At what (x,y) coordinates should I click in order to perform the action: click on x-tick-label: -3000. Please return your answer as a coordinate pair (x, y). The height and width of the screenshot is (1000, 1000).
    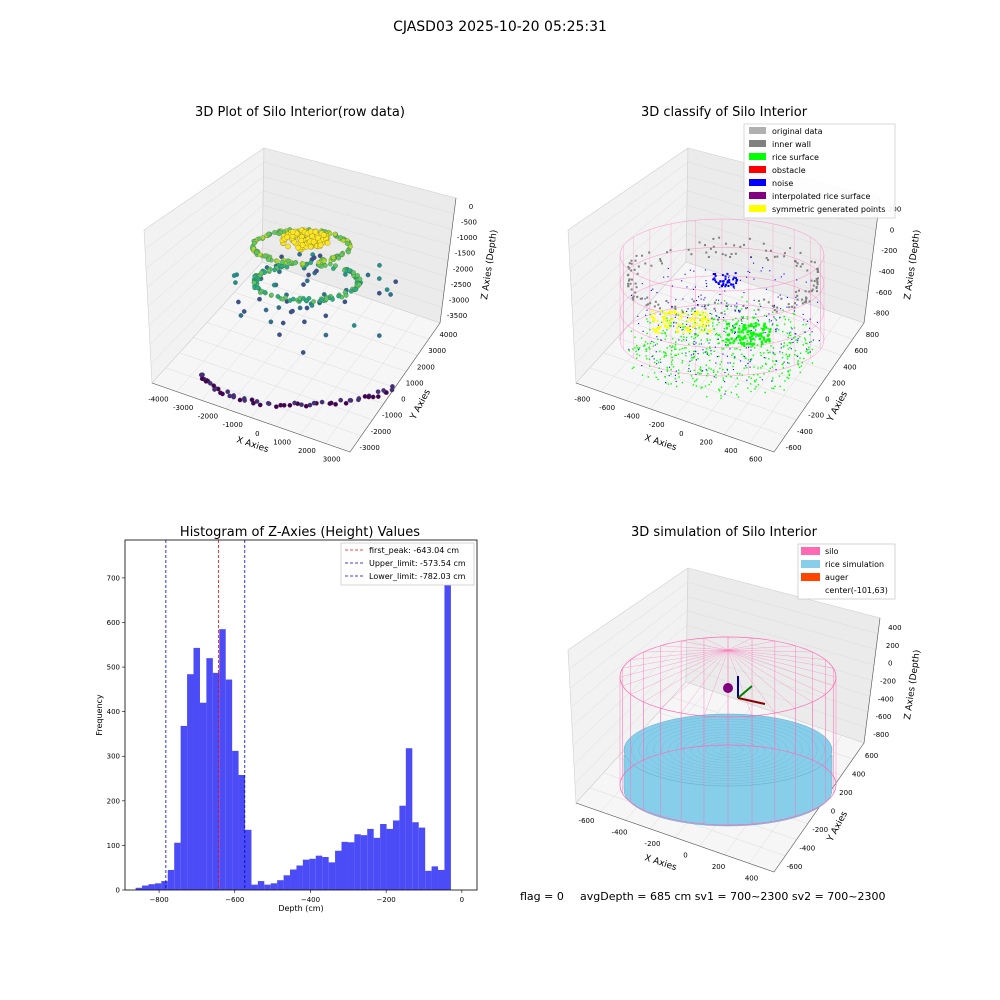
    Looking at the image, I should click on (183, 408).